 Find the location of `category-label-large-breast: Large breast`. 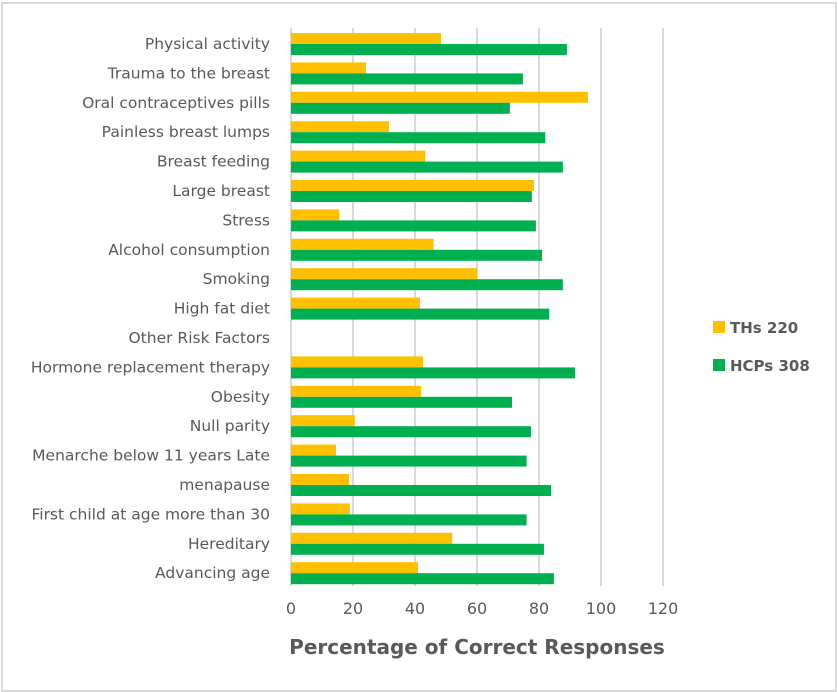

category-label-large-breast: Large breast is located at coordinates (221, 191).